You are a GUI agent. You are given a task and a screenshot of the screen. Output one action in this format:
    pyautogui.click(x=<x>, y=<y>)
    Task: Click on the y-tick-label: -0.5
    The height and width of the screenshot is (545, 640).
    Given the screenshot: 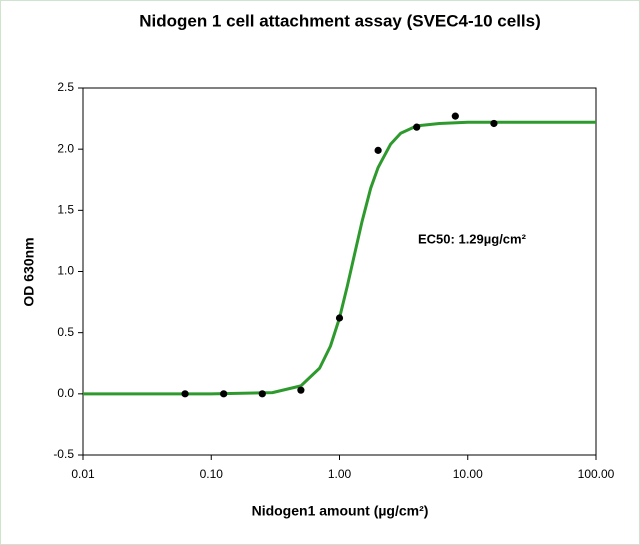 What is the action you would take?
    pyautogui.click(x=63, y=454)
    